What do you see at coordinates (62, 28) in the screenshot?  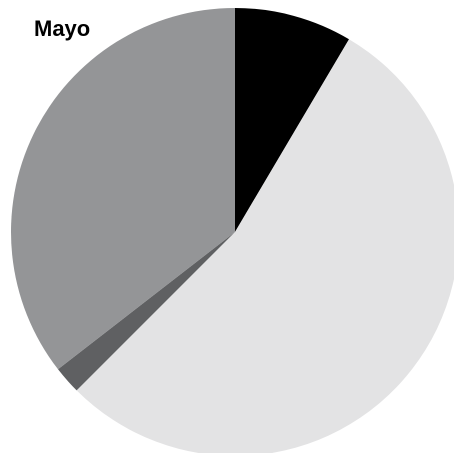 I see `chart-title: Mayo` at bounding box center [62, 28].